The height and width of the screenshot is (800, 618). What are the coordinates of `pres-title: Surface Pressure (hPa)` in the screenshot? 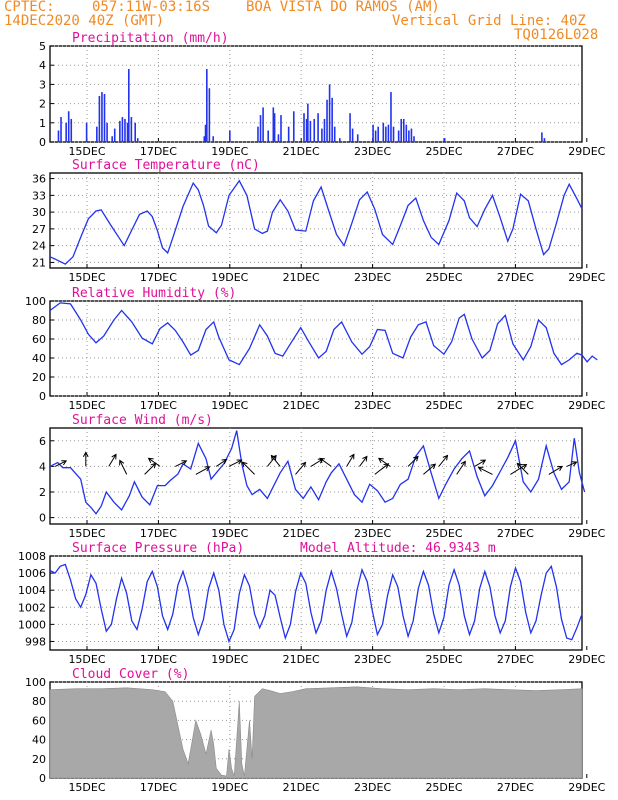 It's located at (158, 548).